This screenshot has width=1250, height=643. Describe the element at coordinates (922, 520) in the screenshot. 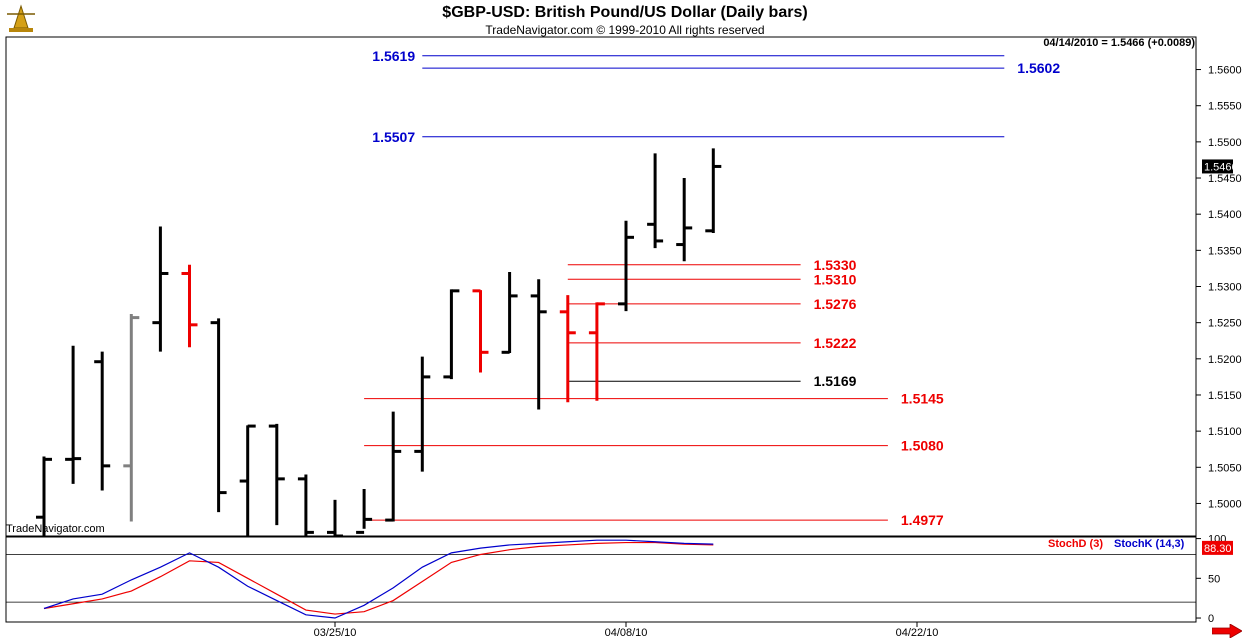

I see `level-label: 1.4977` at that location.